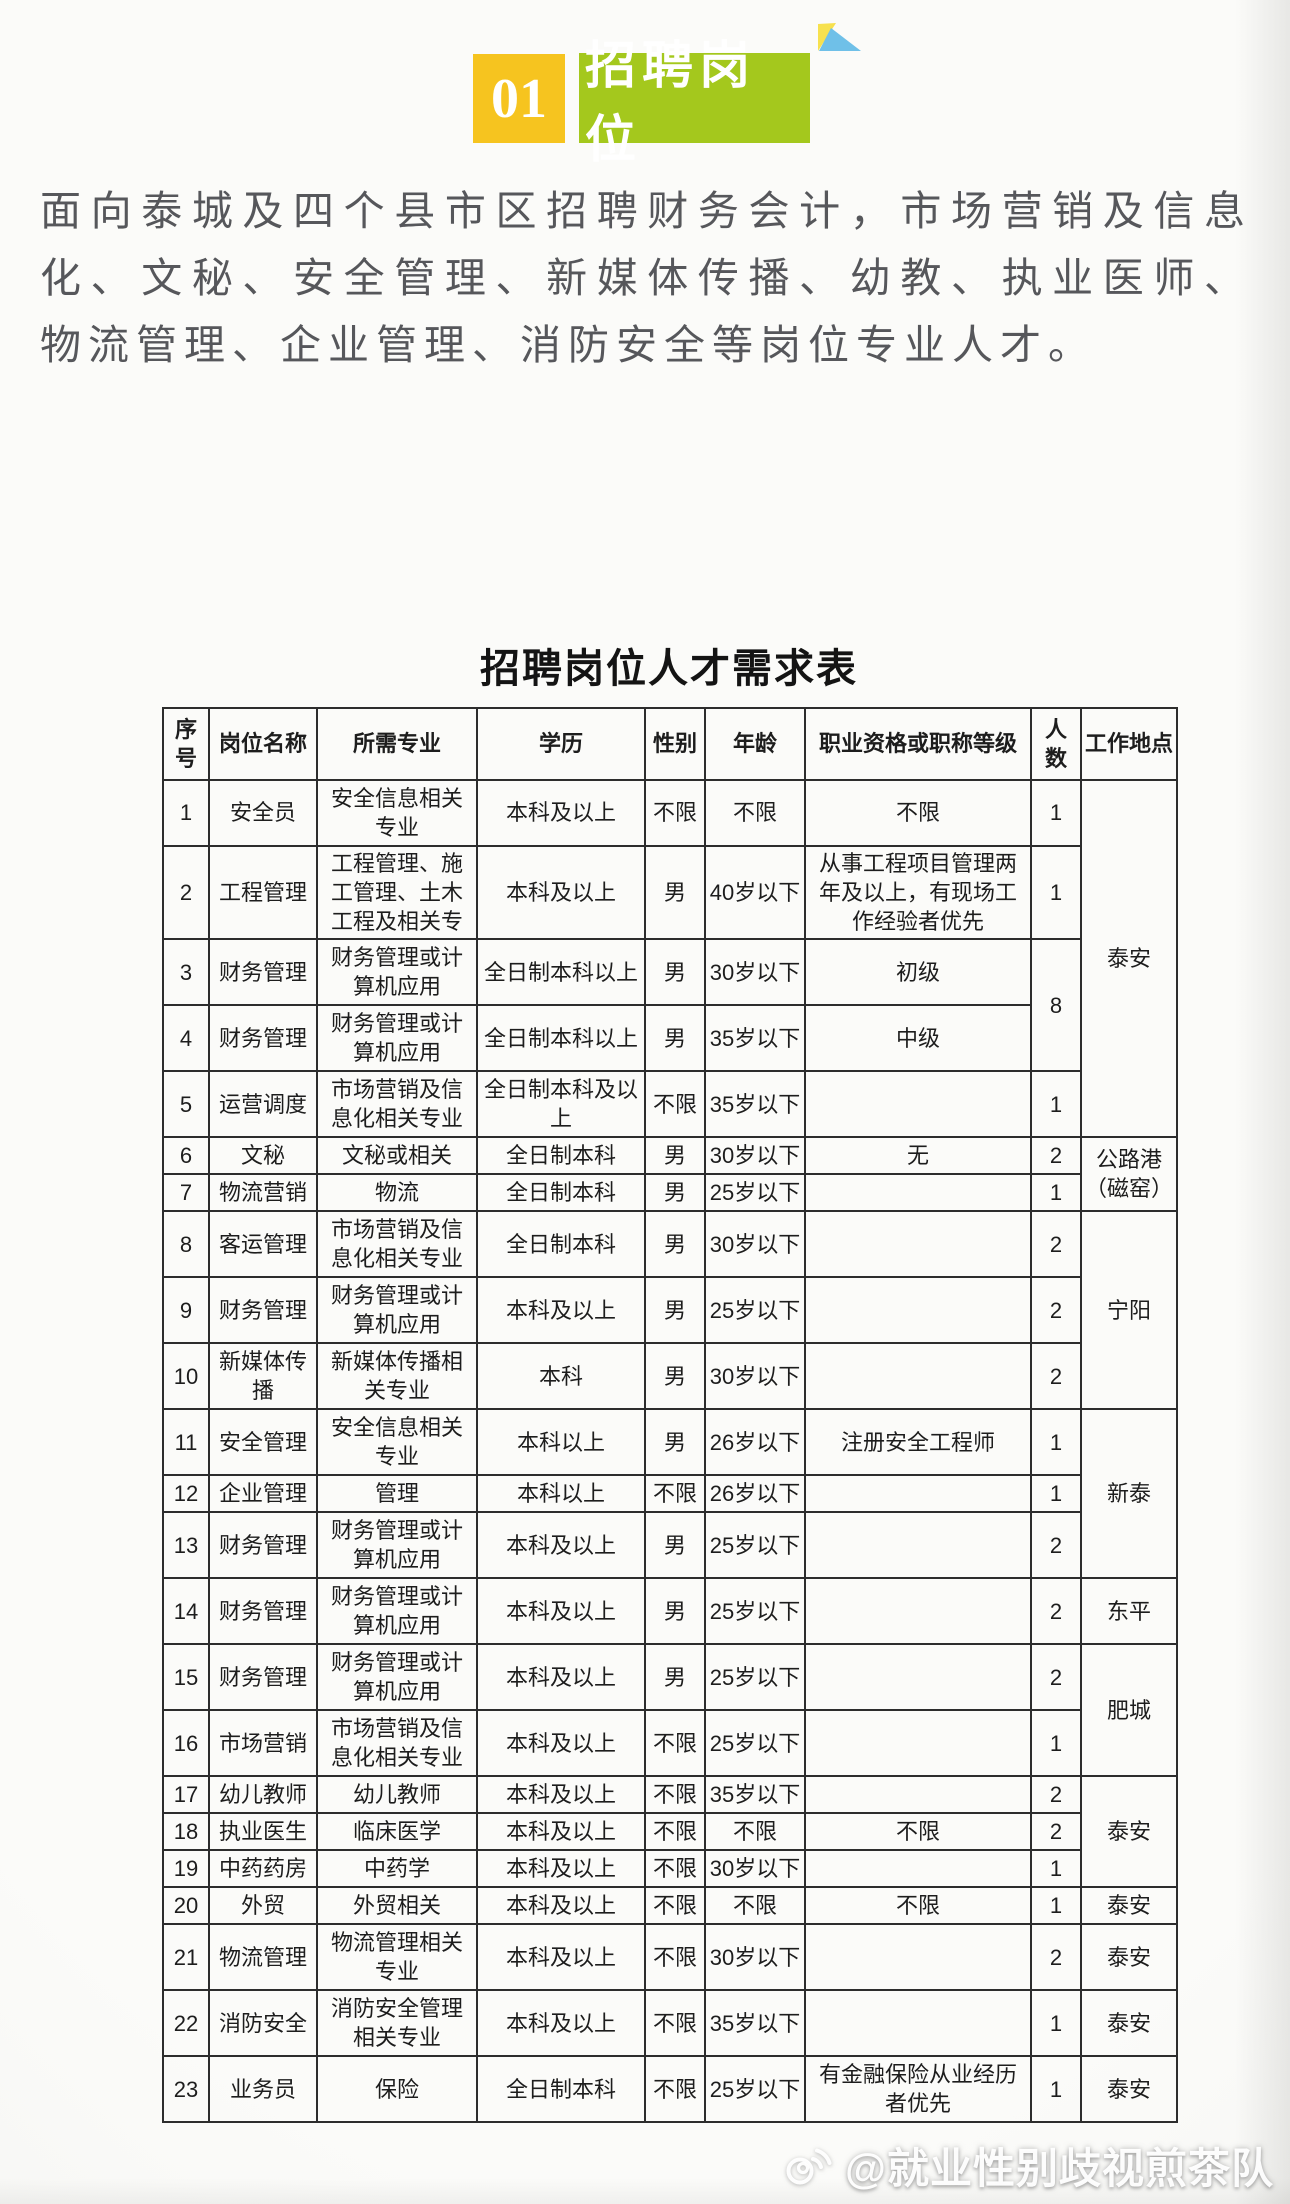  What do you see at coordinates (397, 1832) in the screenshot?
I see `cell-major: 临床医学` at bounding box center [397, 1832].